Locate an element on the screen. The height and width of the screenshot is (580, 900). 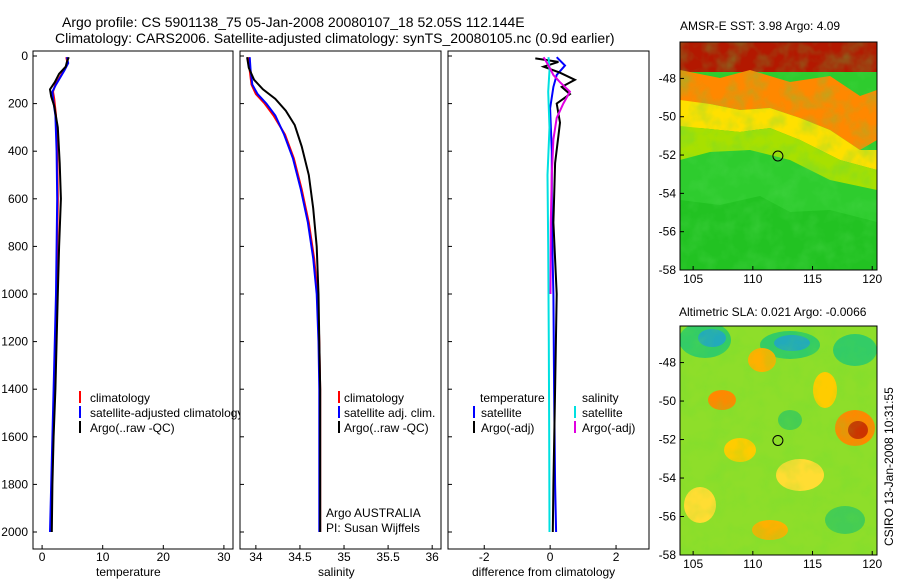
y-tick-label: 800 is located at coordinates (18, 246).